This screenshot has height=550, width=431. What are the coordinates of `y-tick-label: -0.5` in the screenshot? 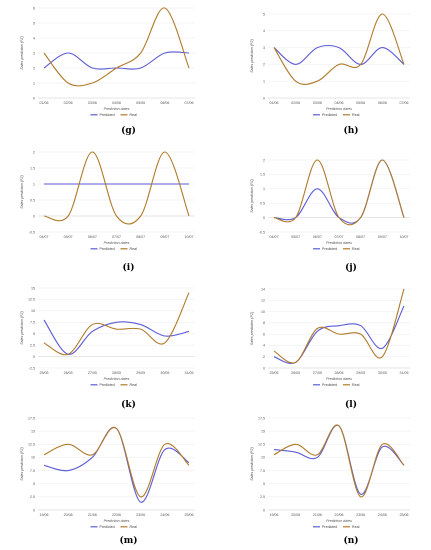 It's located at (32, 232).